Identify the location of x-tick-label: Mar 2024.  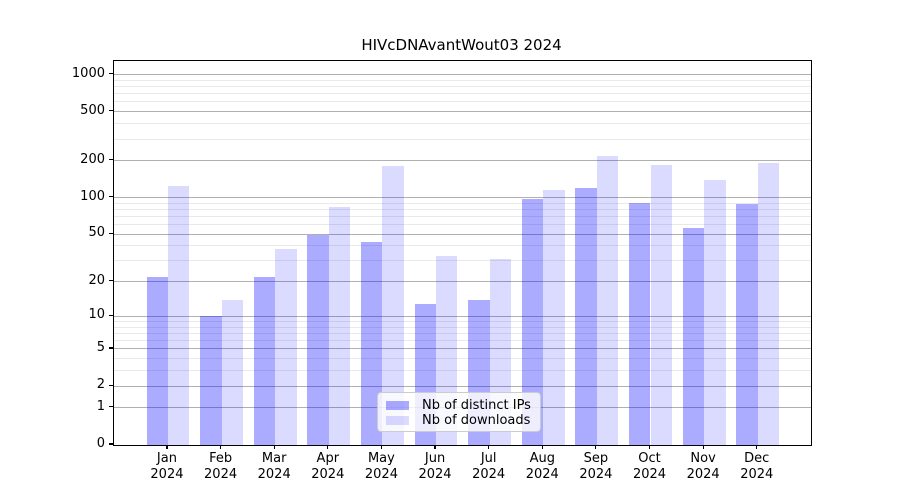
(274, 467).